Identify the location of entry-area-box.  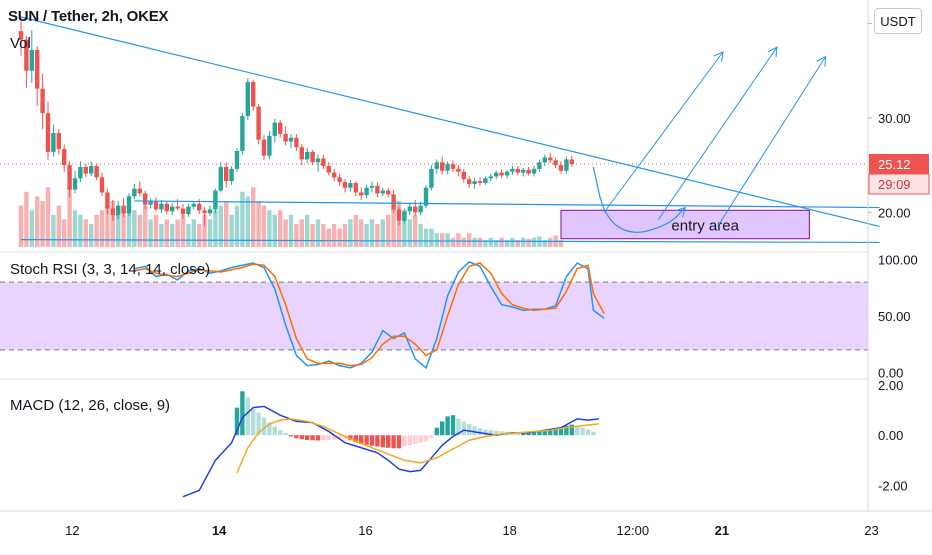
(685, 224).